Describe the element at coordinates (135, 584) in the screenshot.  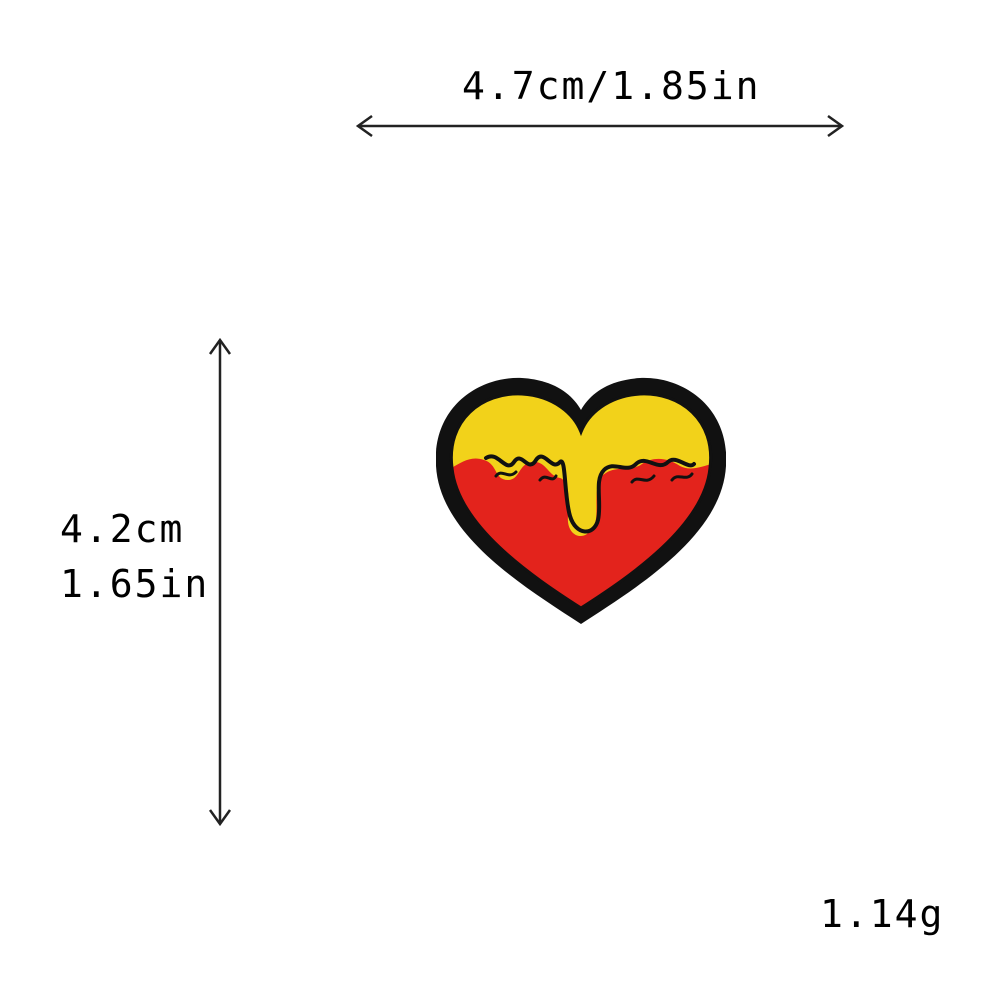
I see `height-label-in: 1.65in` at that location.